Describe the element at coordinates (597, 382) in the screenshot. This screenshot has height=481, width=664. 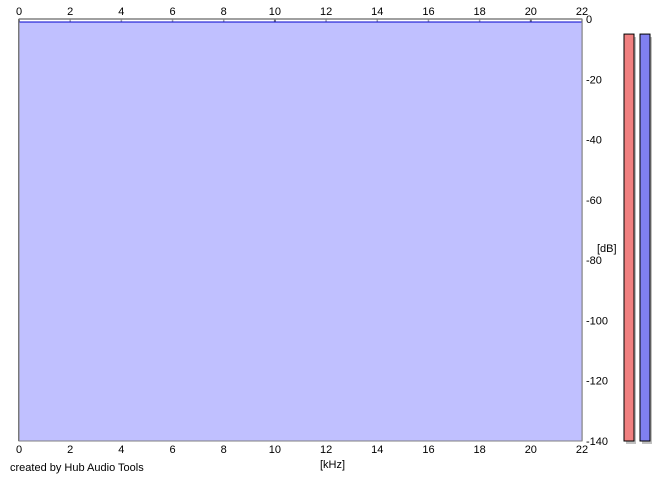
I see `y-tick-label: -120` at that location.